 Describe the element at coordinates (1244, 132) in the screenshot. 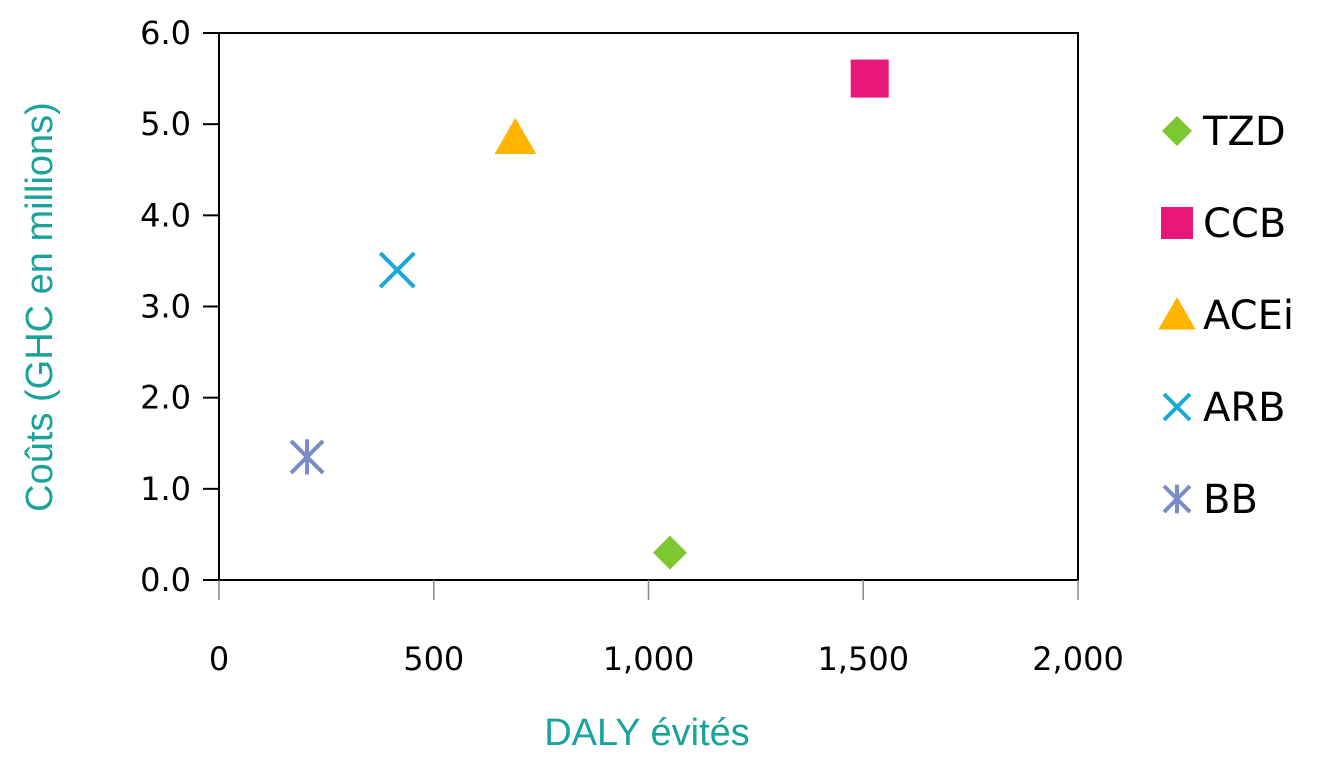

I see `legend-label: TZD` at that location.